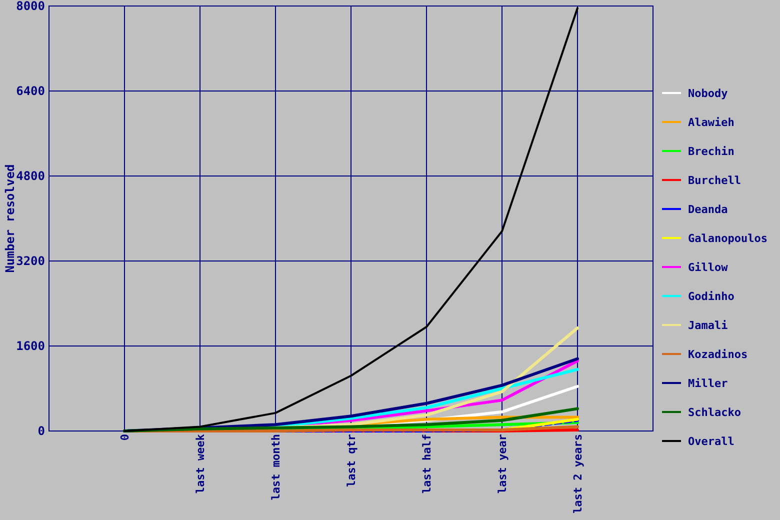  What do you see at coordinates (711, 151) in the screenshot?
I see `legend-label: Brechin` at bounding box center [711, 151].